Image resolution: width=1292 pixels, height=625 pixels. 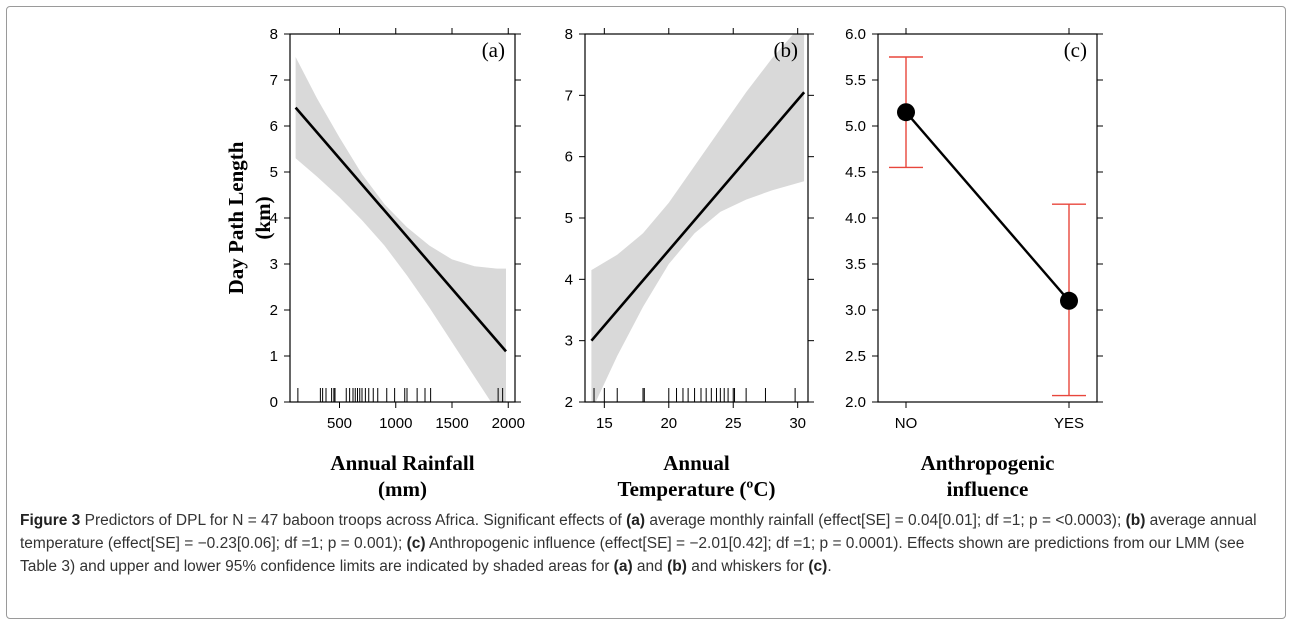 What do you see at coordinates (263, 217) in the screenshot?
I see `y-axis-label-line2: (km)` at bounding box center [263, 217].